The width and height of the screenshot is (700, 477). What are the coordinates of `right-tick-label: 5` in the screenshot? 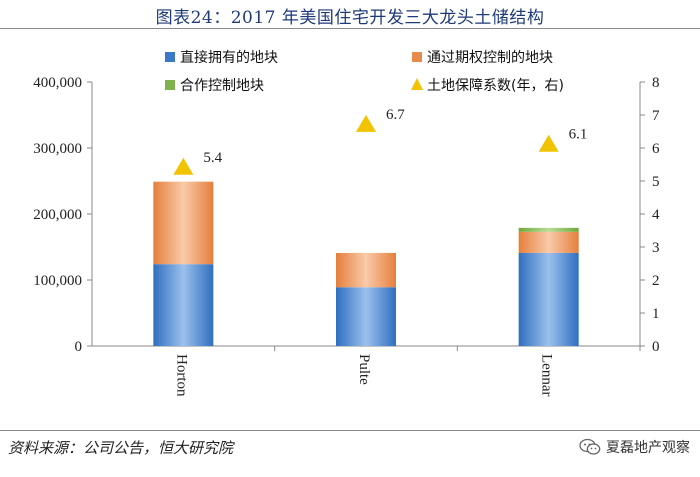 It's located at (656, 182).